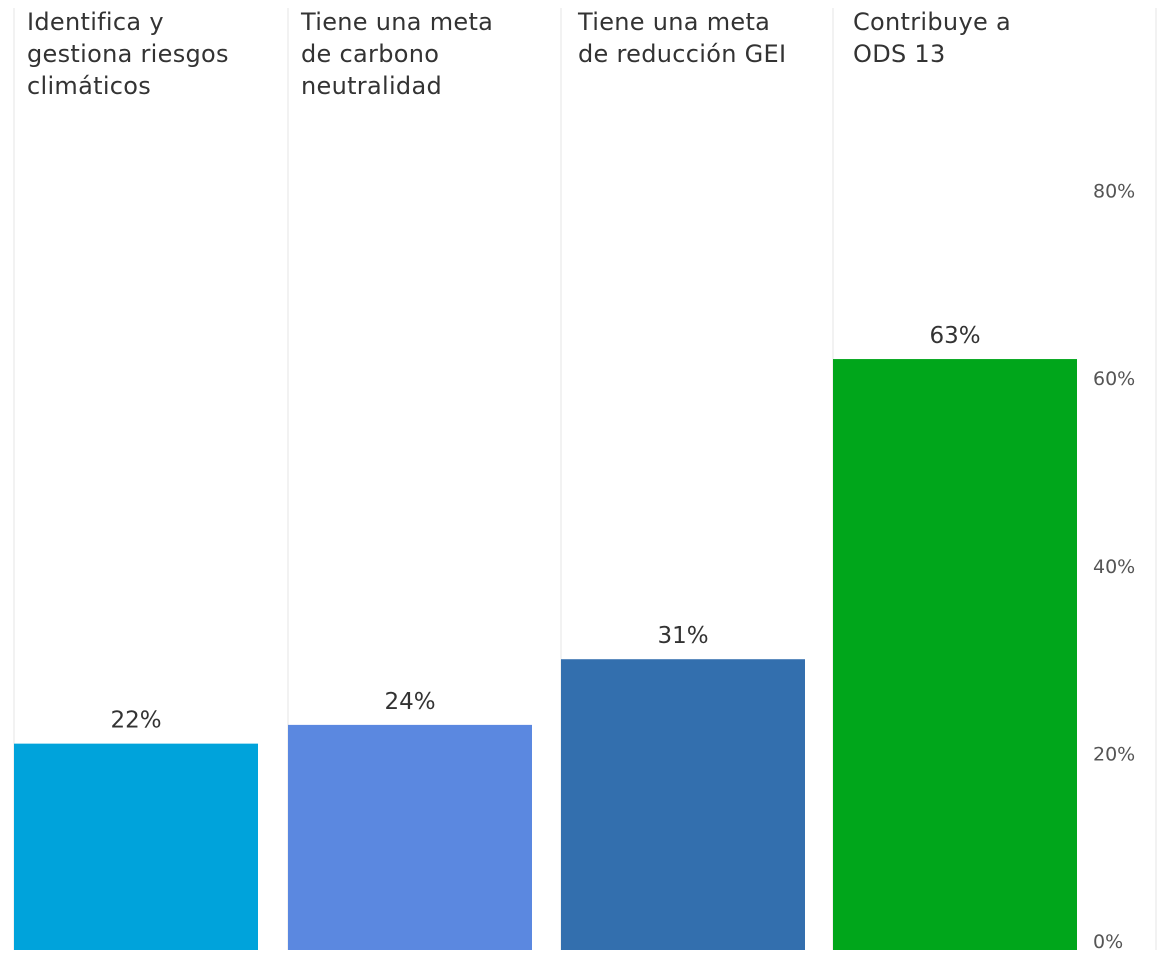  Describe the element at coordinates (932, 22) in the screenshot. I see `category-label-3-line-1: Contribuye a` at that location.